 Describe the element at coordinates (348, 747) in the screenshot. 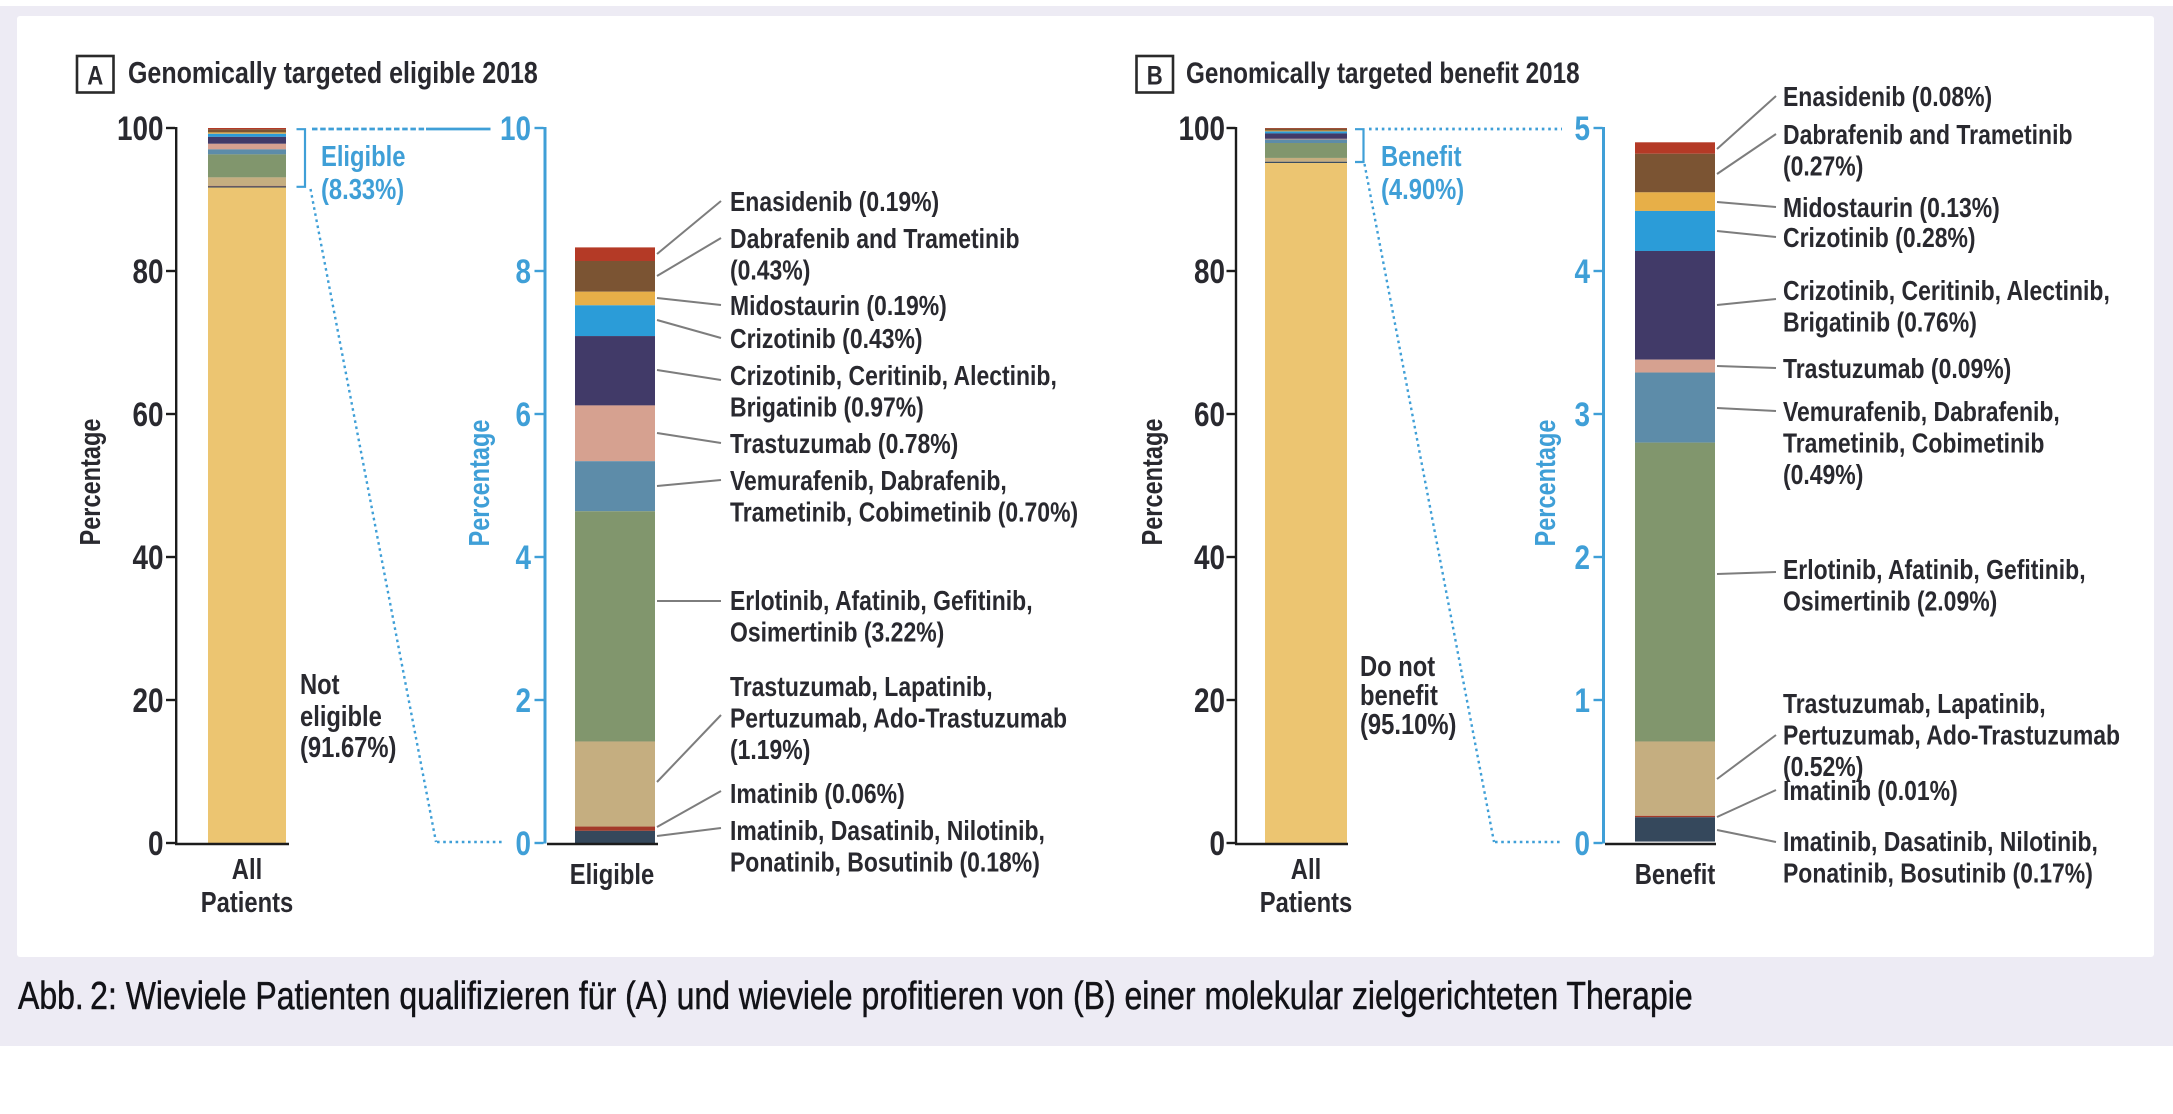

I see `svg-text: (91.67%)` at that location.